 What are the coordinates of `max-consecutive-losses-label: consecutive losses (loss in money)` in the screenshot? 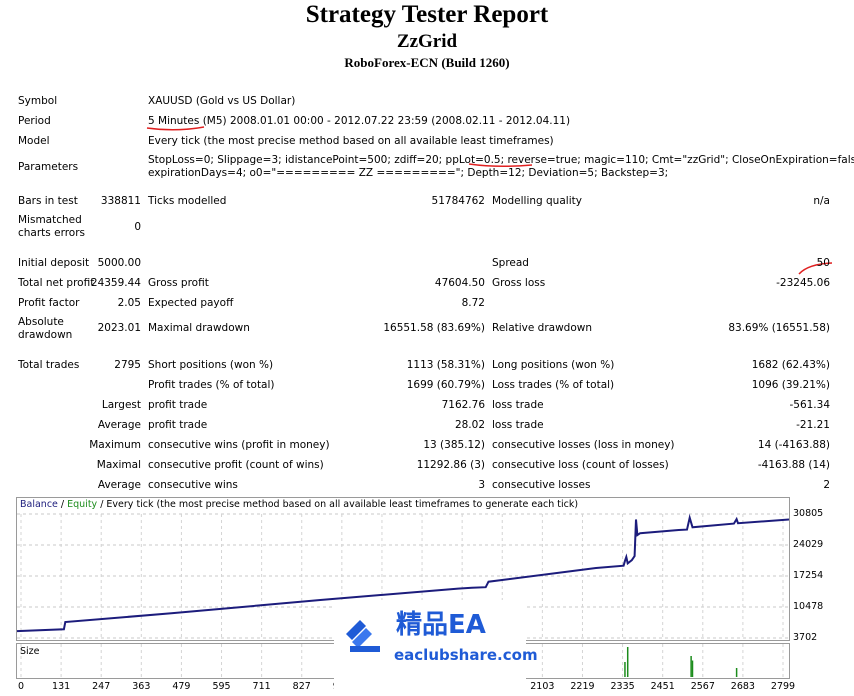 It's located at (583, 445).